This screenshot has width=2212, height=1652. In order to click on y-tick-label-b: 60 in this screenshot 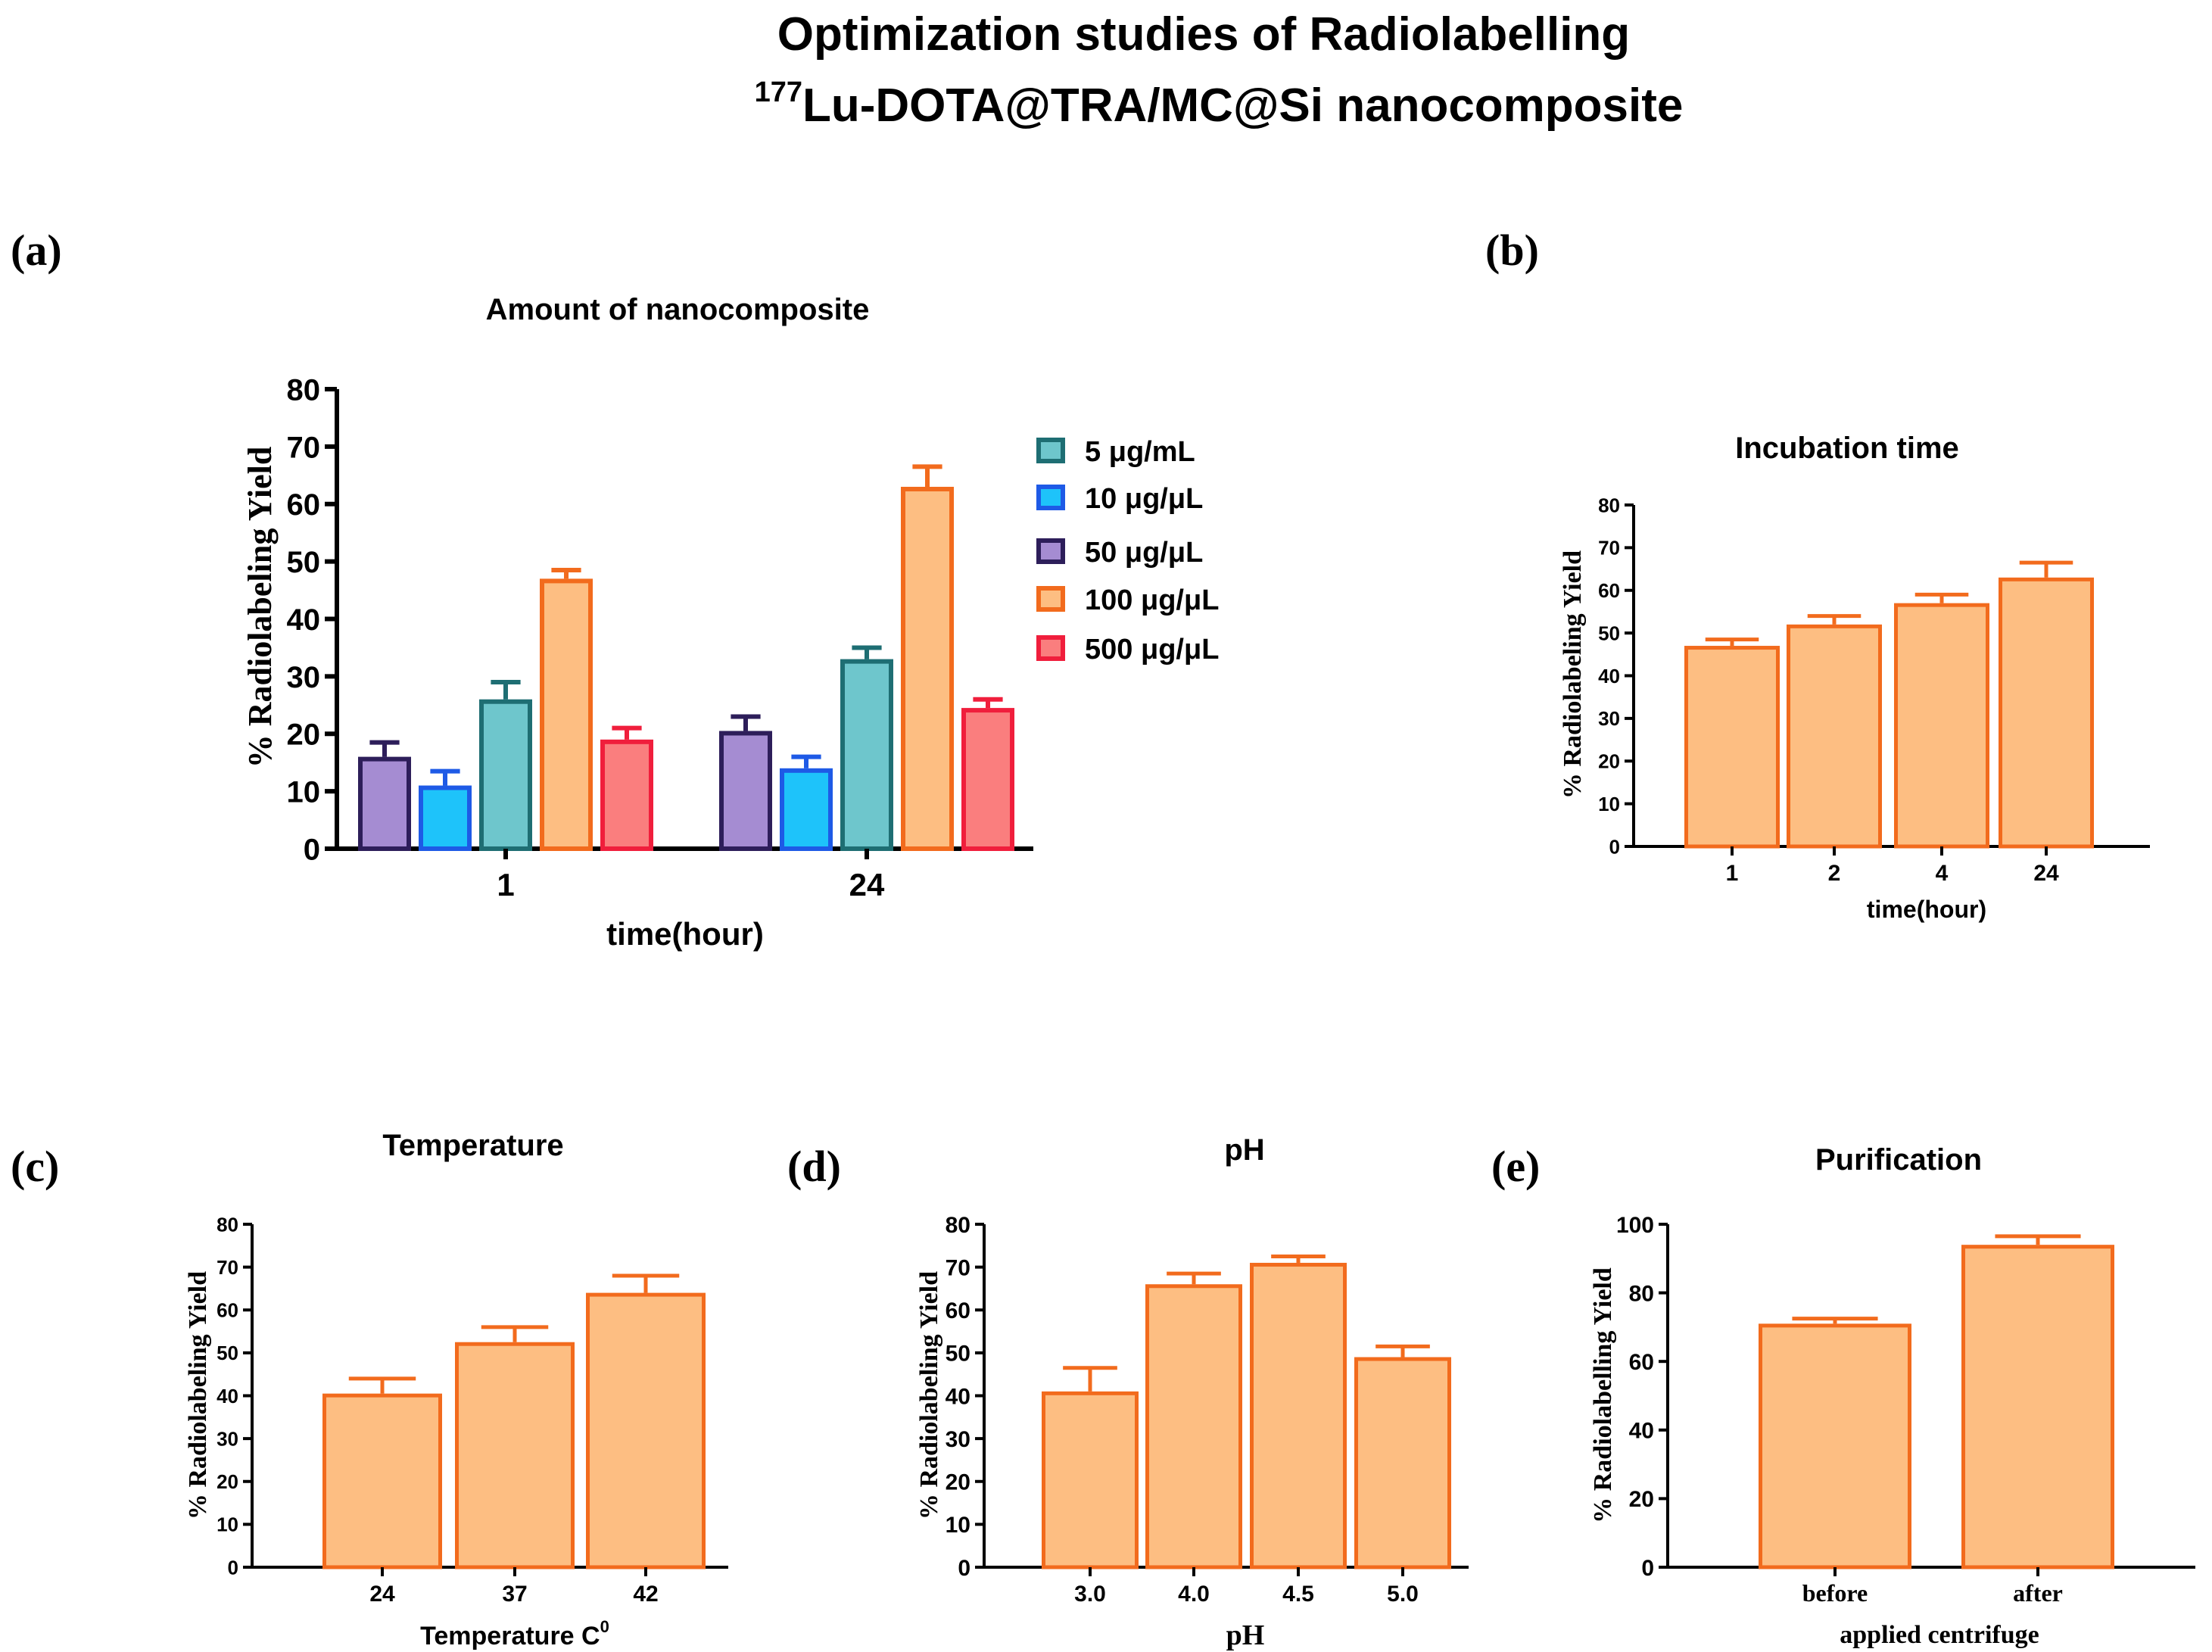, I will do `click(1609, 590)`.